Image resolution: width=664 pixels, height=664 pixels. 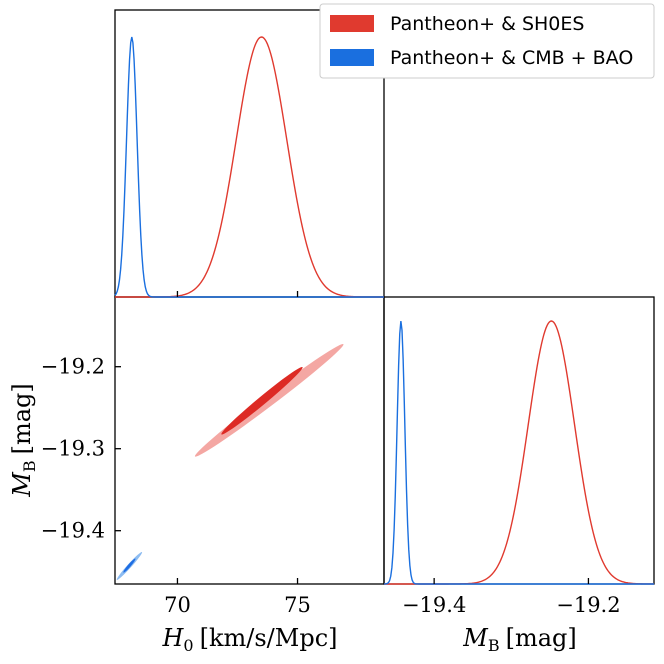 What do you see at coordinates (188, 645) in the screenshot?
I see `h0-subscript: 0` at bounding box center [188, 645].